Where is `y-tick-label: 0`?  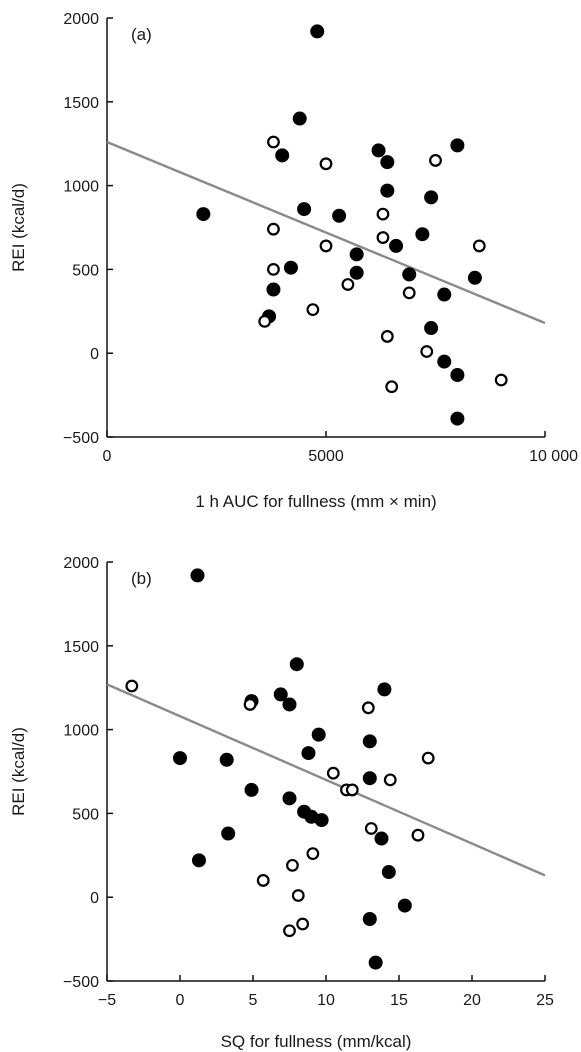
y-tick-label: 0 is located at coordinates (94, 898).